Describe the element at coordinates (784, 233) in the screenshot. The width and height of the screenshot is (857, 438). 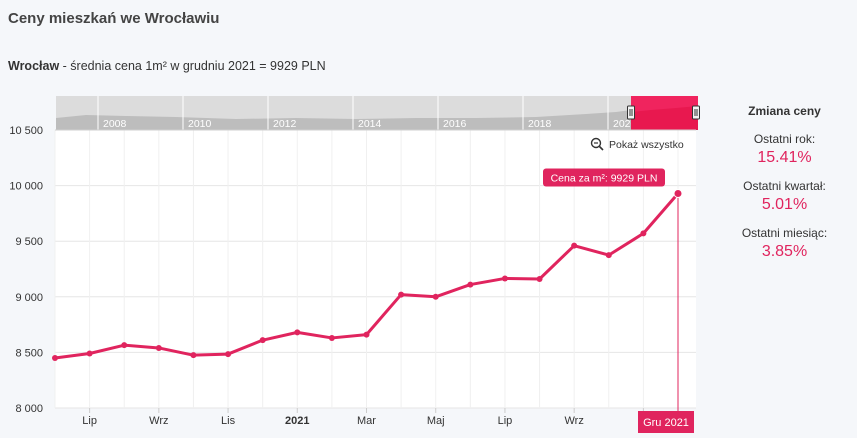
I see `stat-label-month: Ostatni miesiąc:` at that location.